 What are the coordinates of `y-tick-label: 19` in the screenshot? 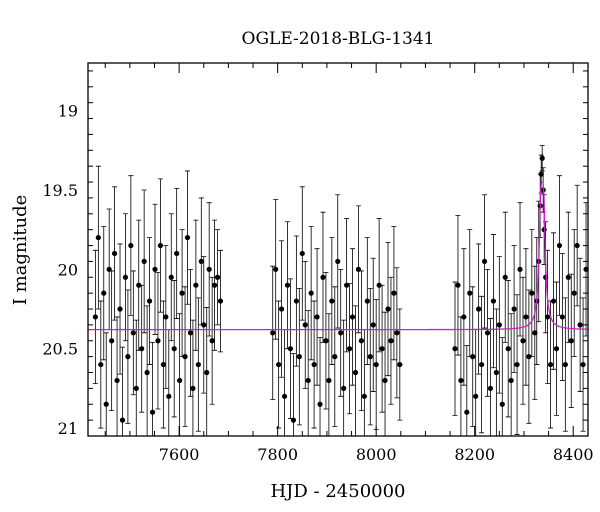 It's located at (68, 111).